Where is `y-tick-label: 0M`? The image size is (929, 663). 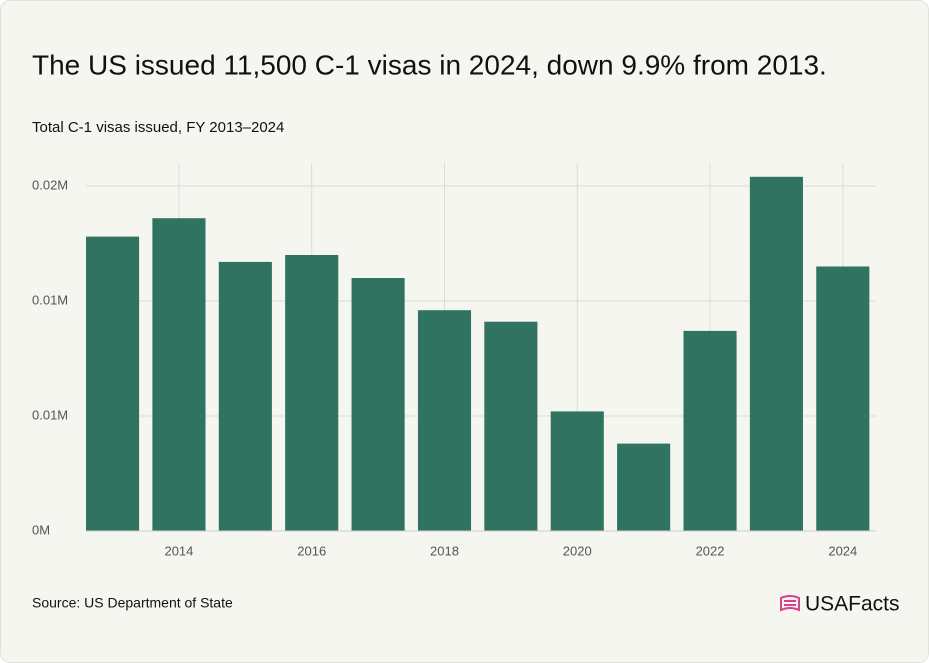 y-tick-label: 0M is located at coordinates (41, 529).